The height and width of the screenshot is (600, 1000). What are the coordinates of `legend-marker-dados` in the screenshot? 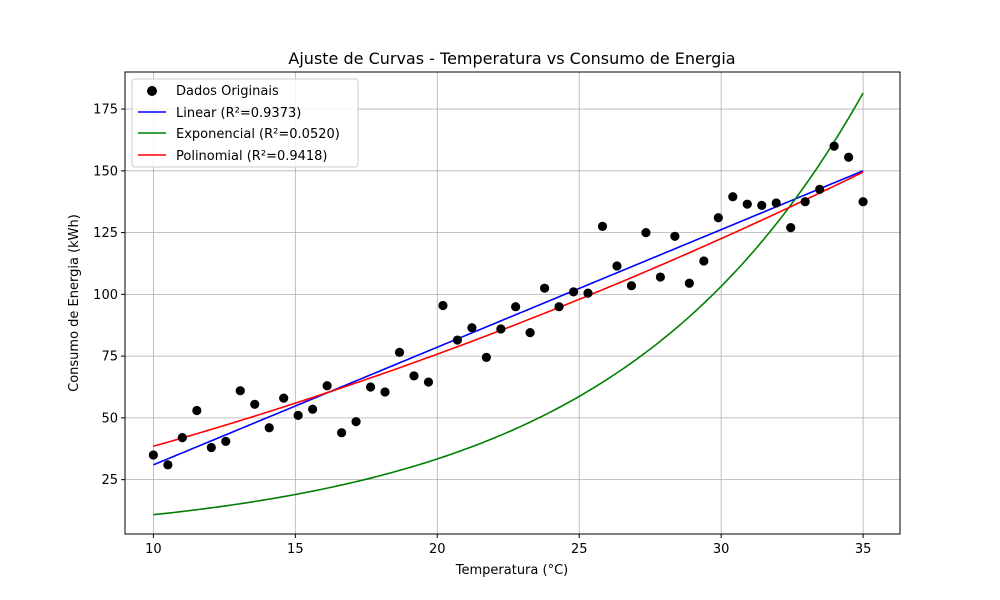 It's located at (152, 91).